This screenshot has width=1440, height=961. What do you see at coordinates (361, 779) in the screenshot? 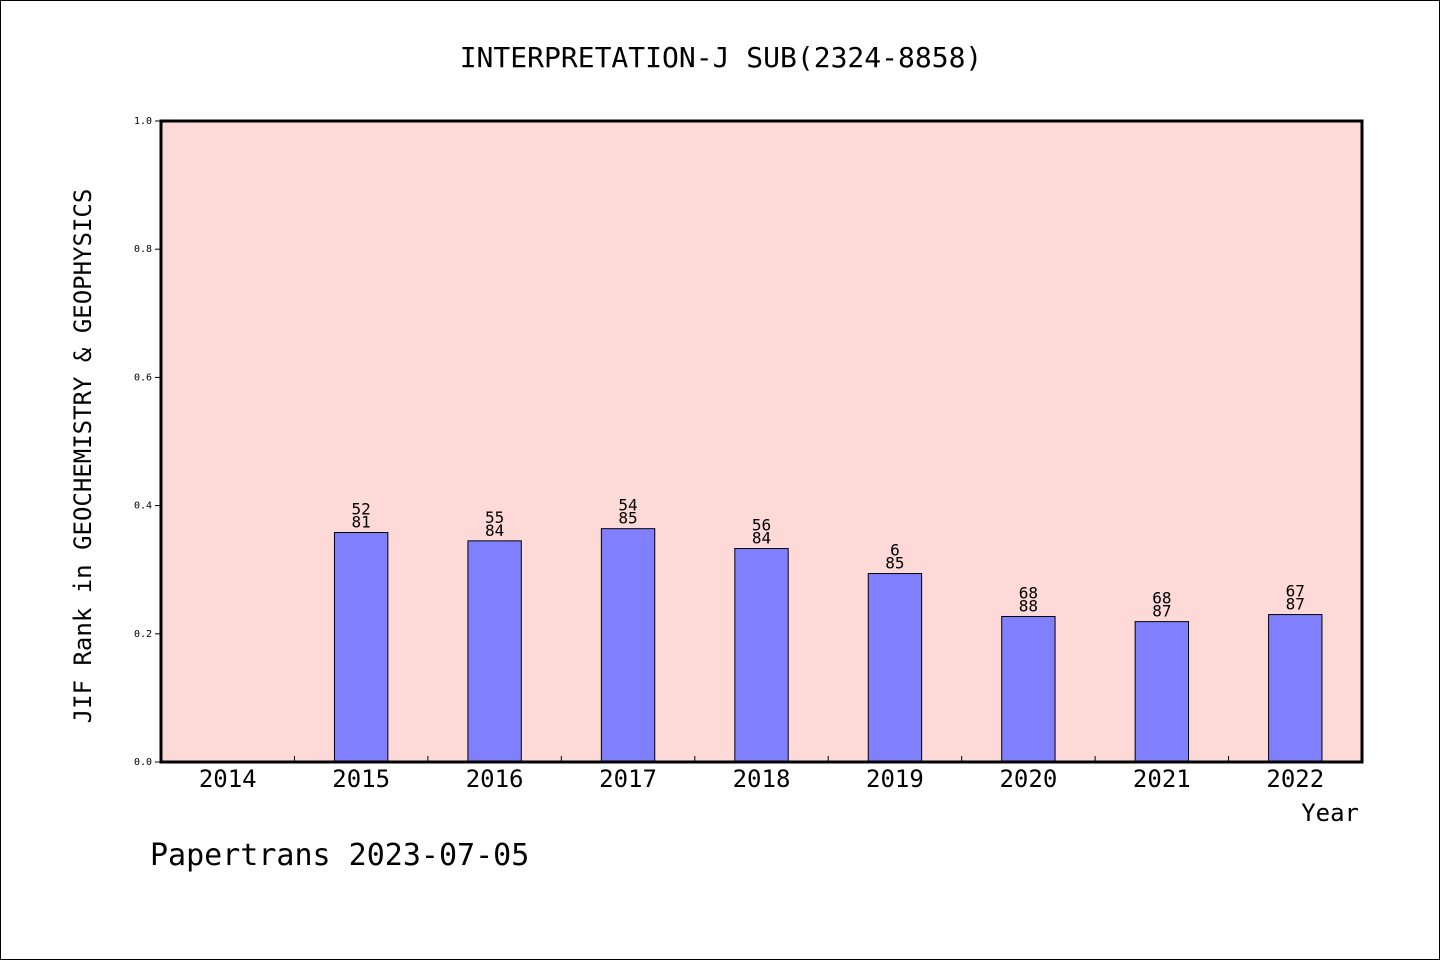
I see `x-tick-label: 2015` at bounding box center [361, 779].